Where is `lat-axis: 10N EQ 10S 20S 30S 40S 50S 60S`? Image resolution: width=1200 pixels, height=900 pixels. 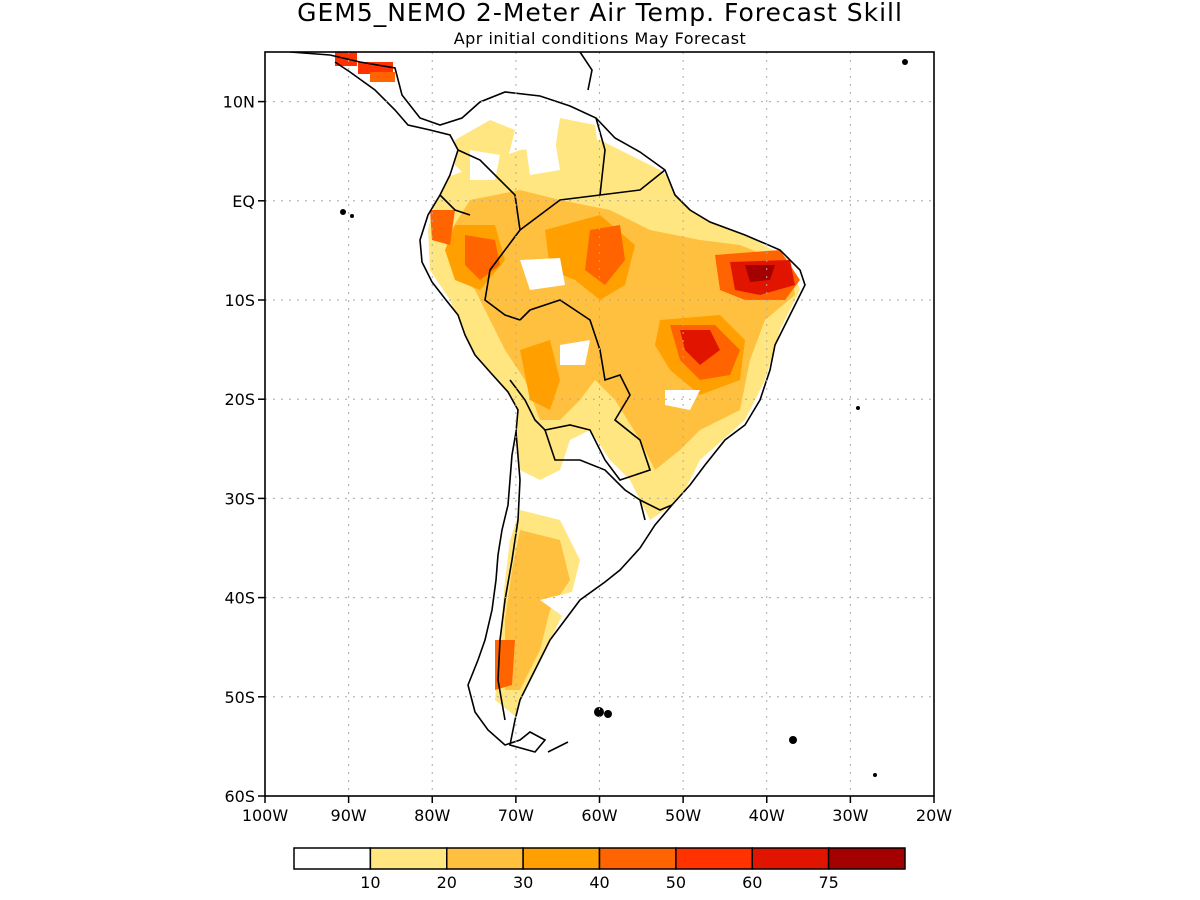
lat-axis: 10N EQ 10S 20S 30S 40S 50S 60S is located at coordinates (244, 449).